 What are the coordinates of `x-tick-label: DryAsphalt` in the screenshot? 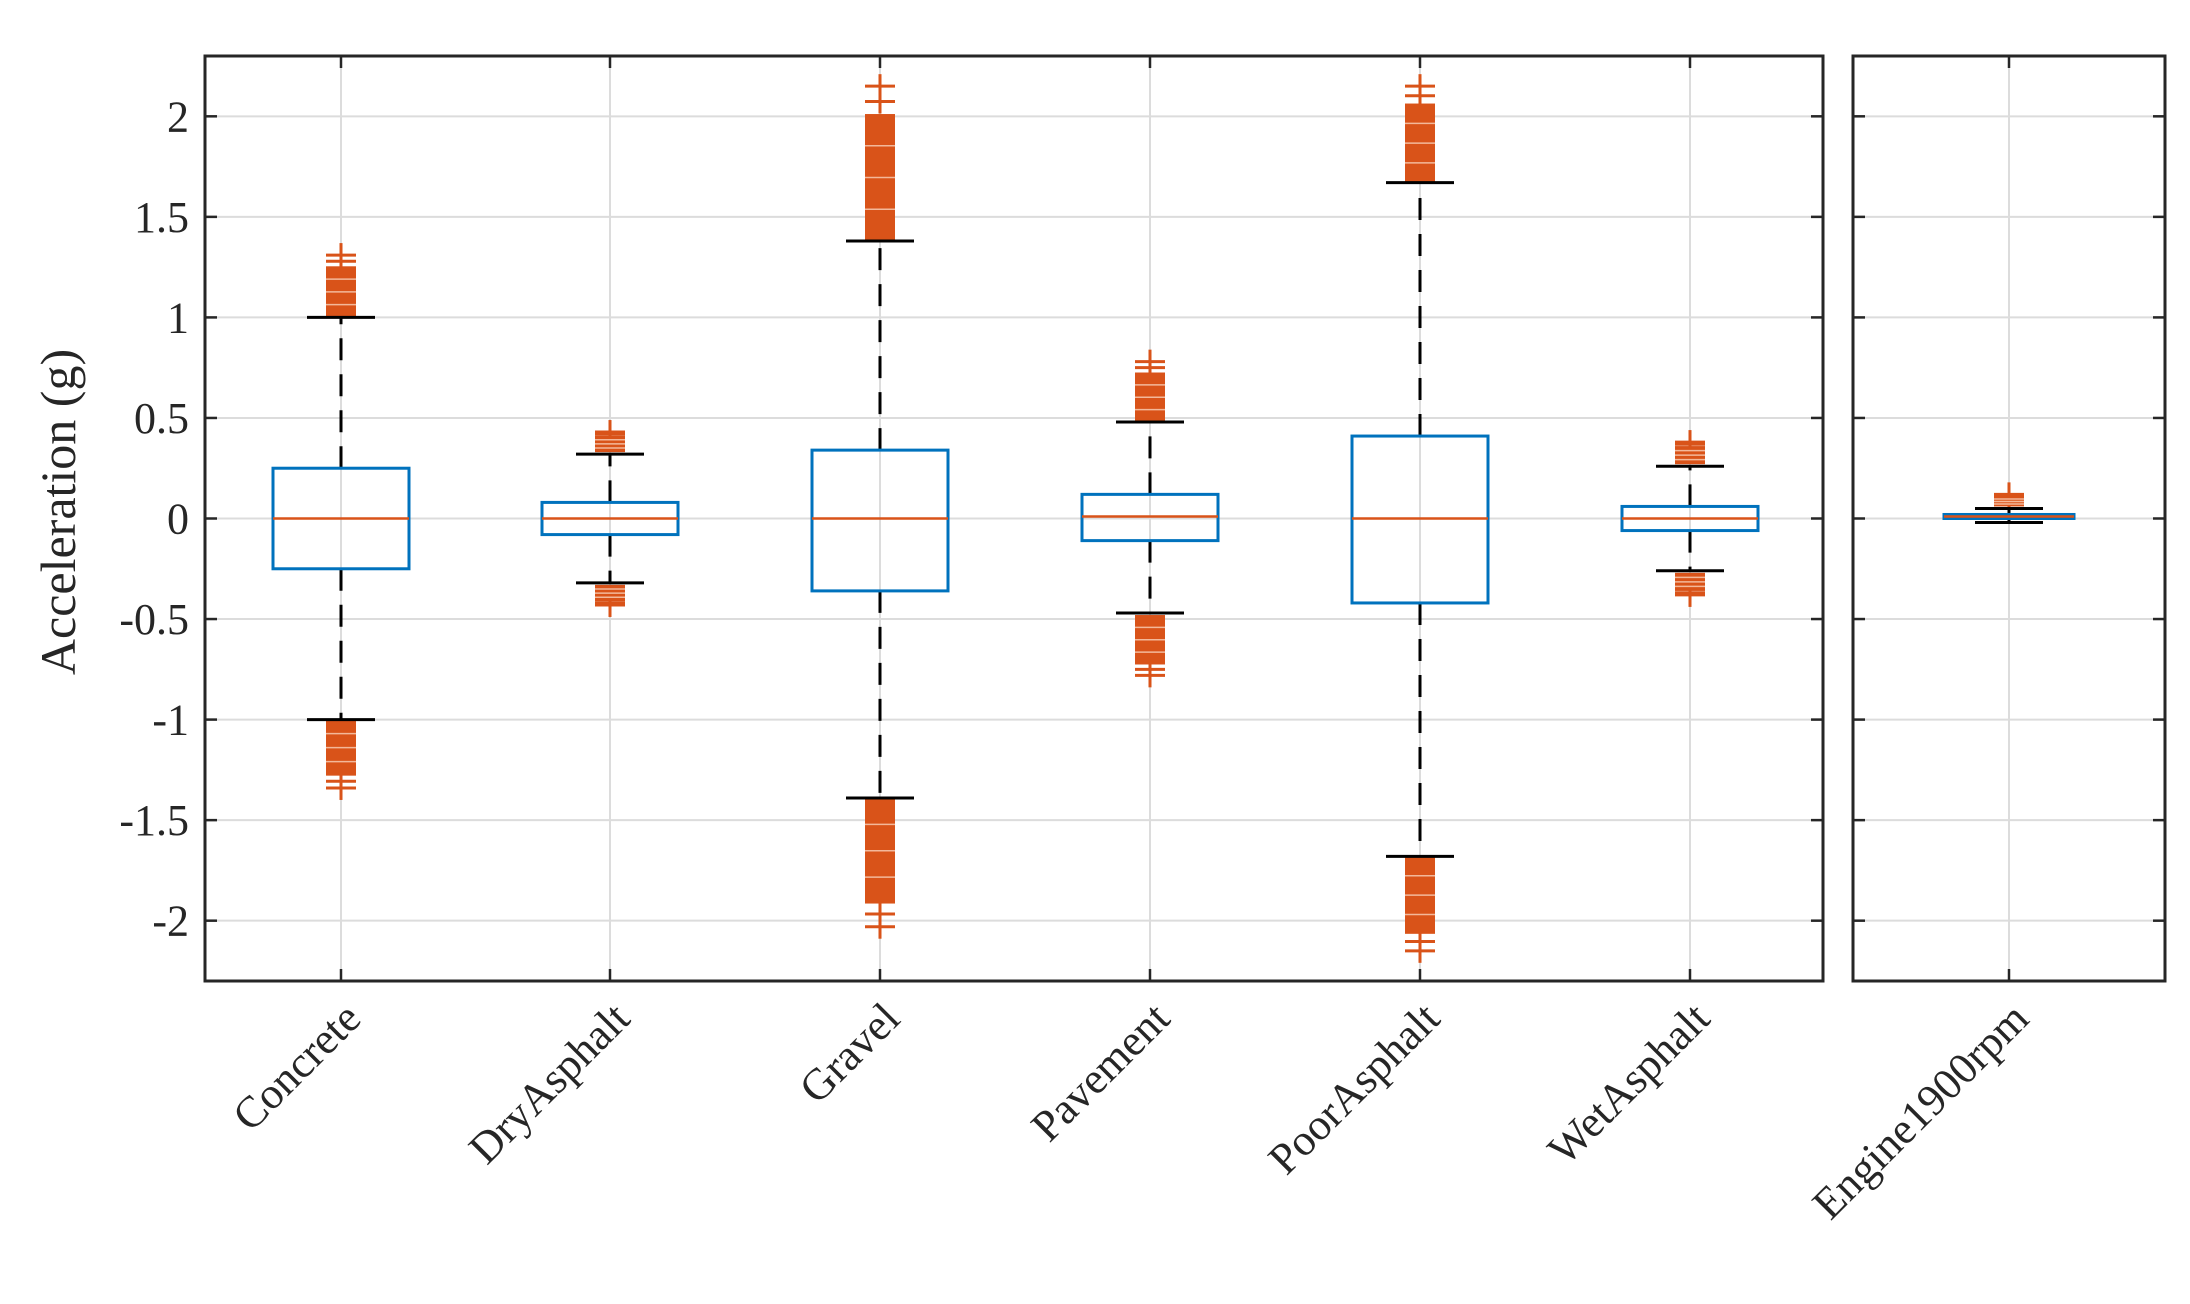 It's located at (549, 1083).